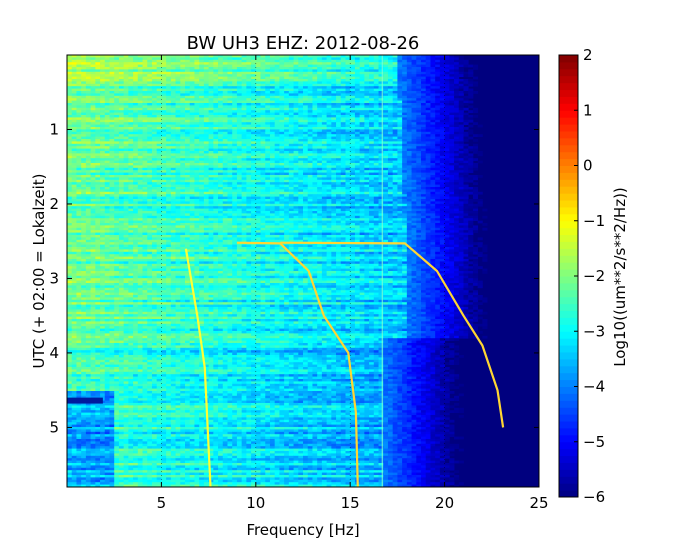 Image resolution: width=673 pixels, height=554 pixels. I want to click on x-tick-label: 10, so click(255, 503).